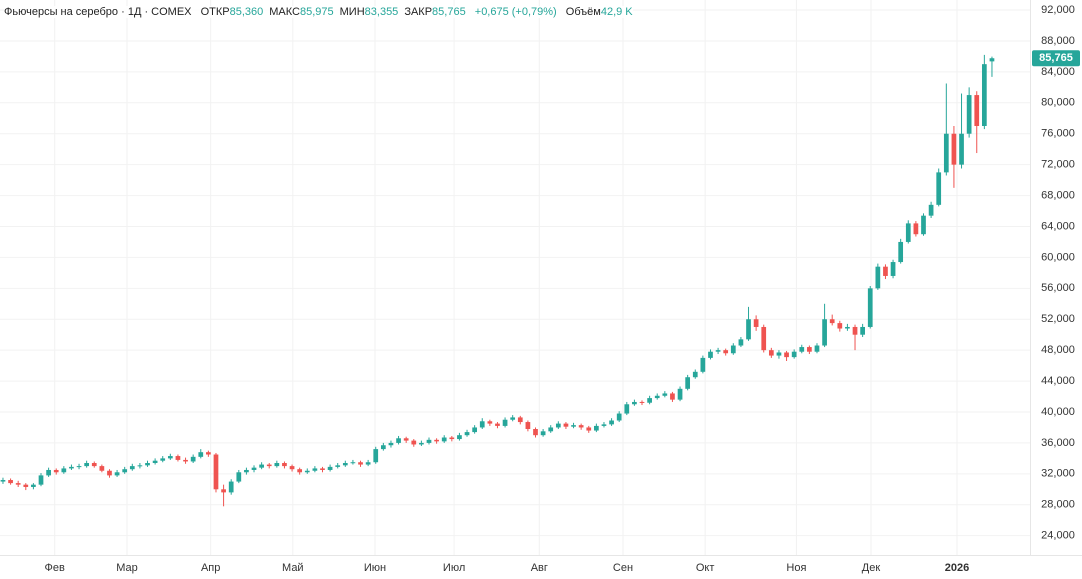  I want to click on stat-label: МАКС, so click(284, 12).